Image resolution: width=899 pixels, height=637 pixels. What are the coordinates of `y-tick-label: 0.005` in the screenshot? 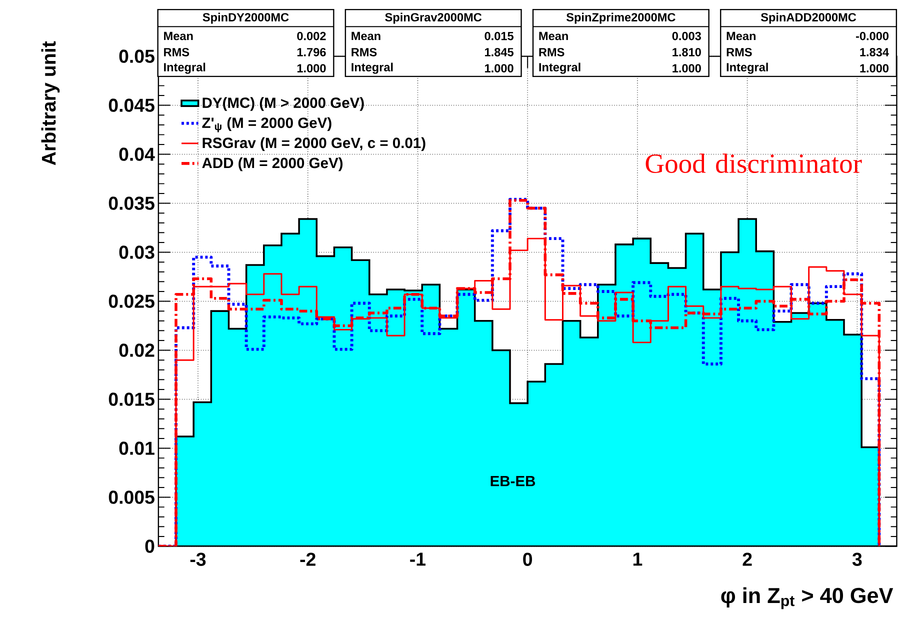 It's located at (131, 497).